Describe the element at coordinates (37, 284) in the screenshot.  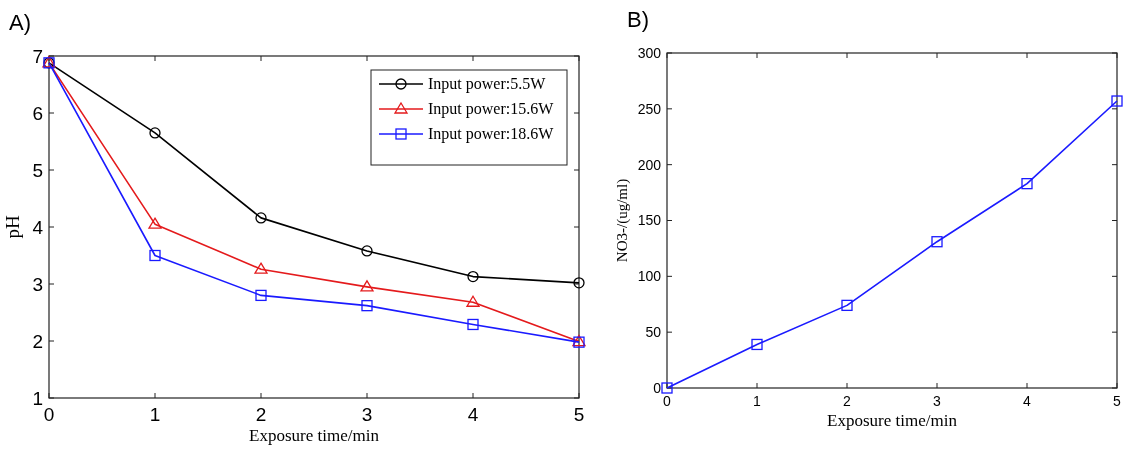
I see `y-tick-label: 3` at that location.